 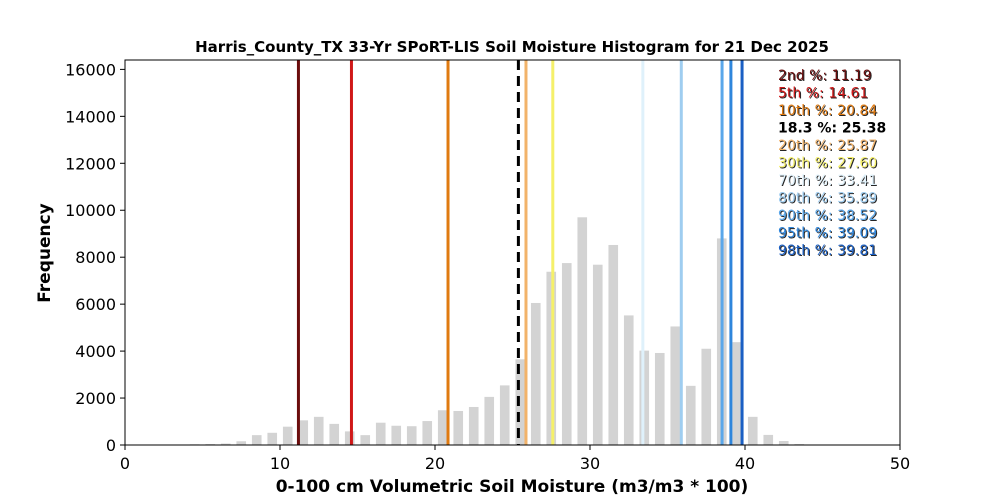 What do you see at coordinates (90, 69) in the screenshot?
I see `y-tick-label: 16000` at bounding box center [90, 69].